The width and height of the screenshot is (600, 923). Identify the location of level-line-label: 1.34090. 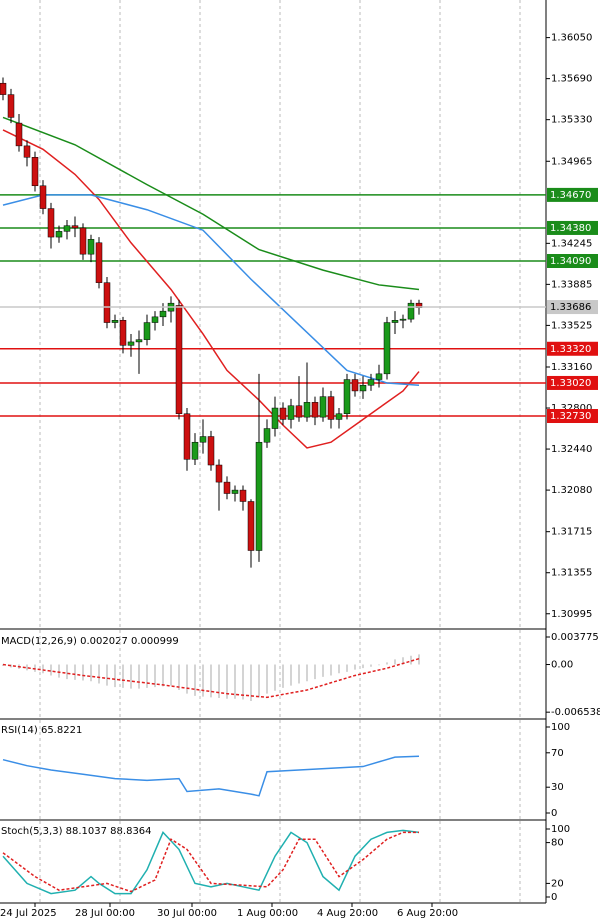
(570, 261).